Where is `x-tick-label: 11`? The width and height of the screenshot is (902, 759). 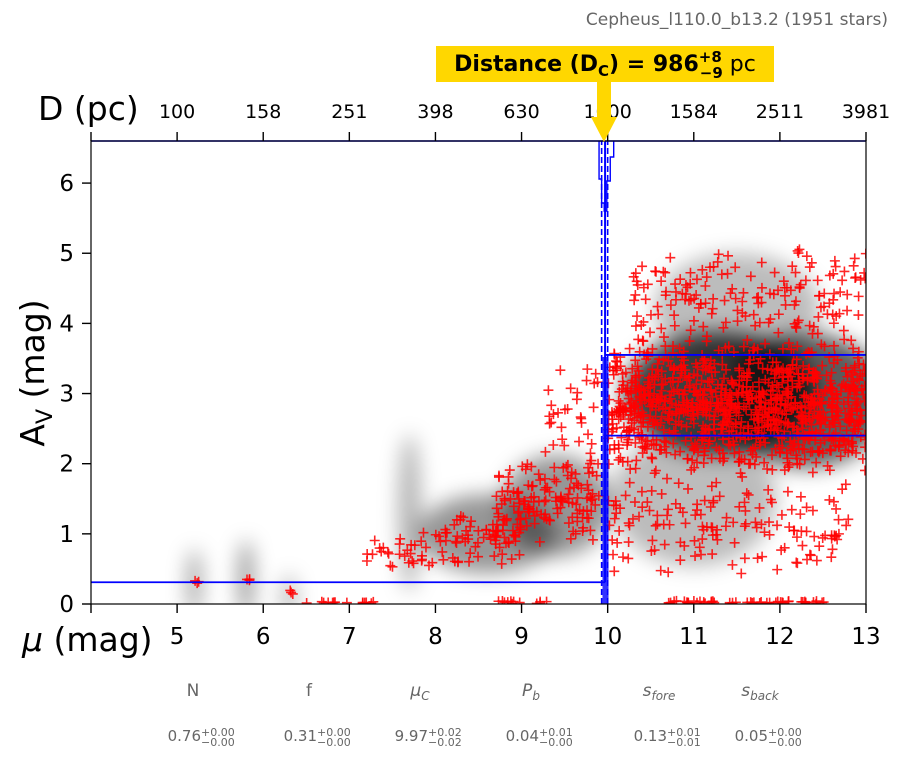
x-tick-label: 11 is located at coordinates (693, 637).